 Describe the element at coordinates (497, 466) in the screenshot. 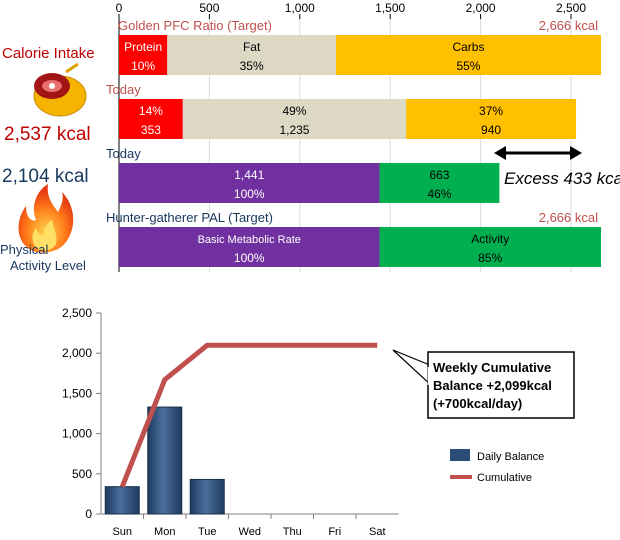

I see `weekly-legend: Daily Balance Cumulative` at that location.